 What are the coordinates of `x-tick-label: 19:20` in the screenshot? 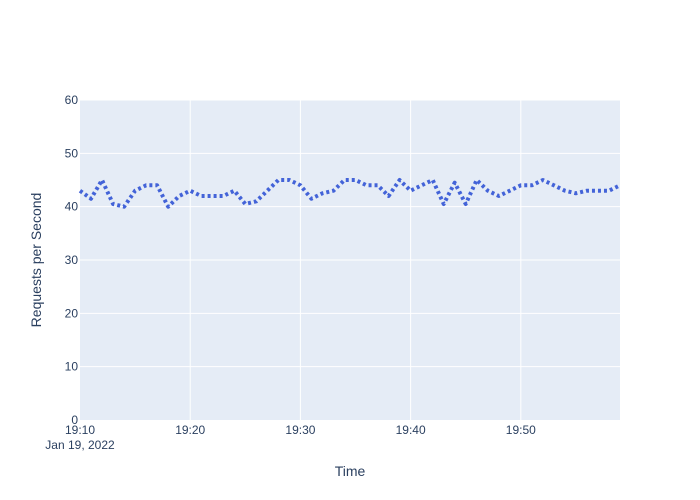 It's located at (190, 430).